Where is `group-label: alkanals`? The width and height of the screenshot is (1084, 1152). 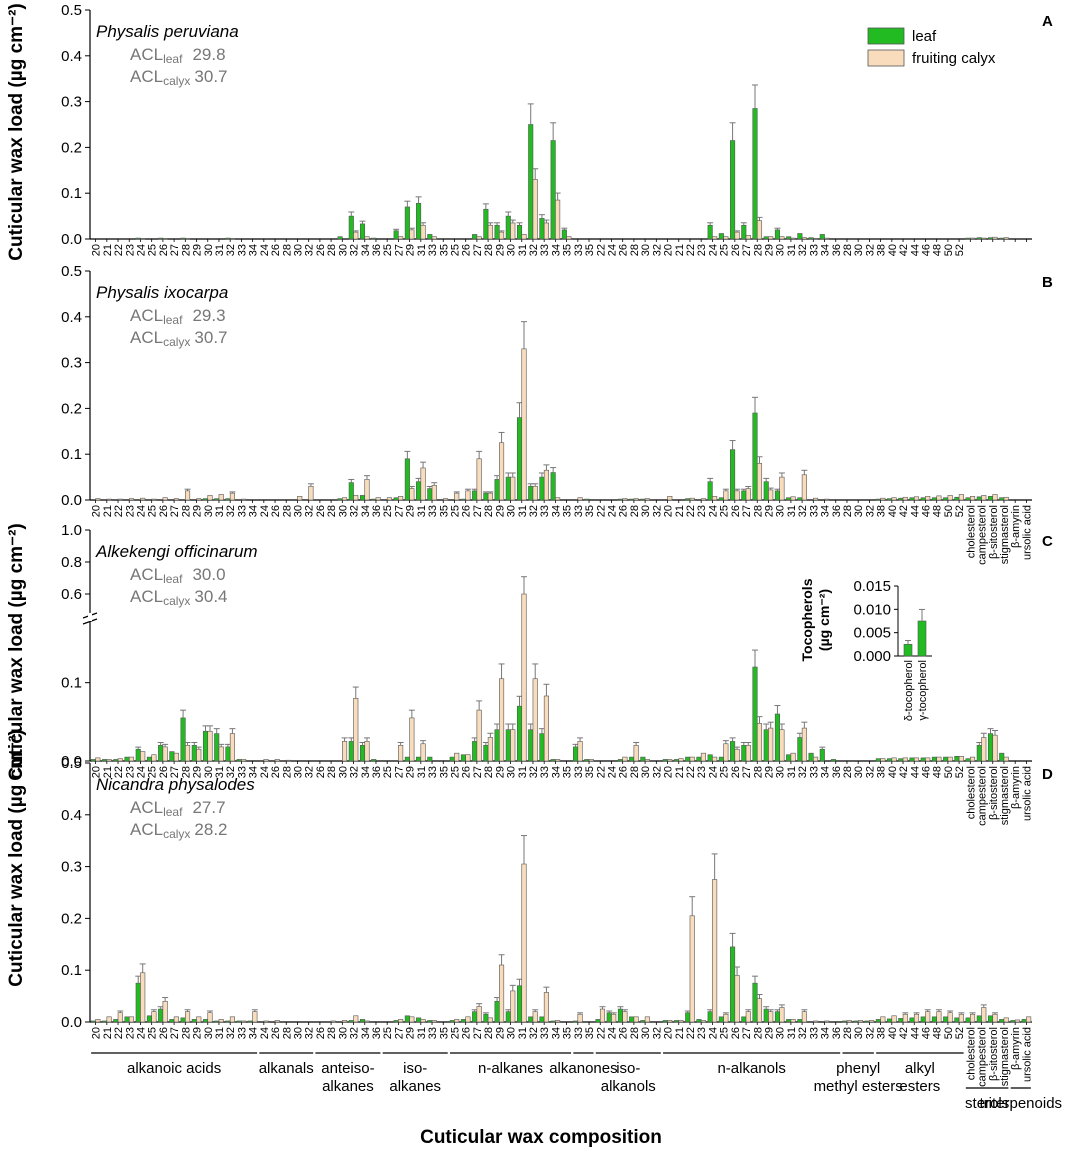
group-label: alkanals is located at coordinates (286, 1068).